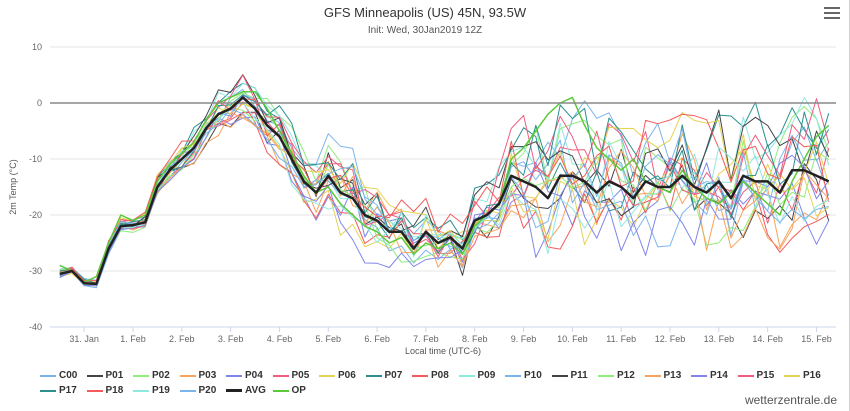 Image resolution: width=850 pixels, height=411 pixels. I want to click on legend-label: P19, so click(161, 390).